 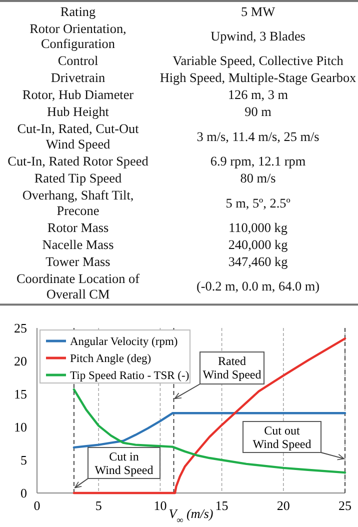 I want to click on text: 347,460 kg, so click(x=258, y=262).